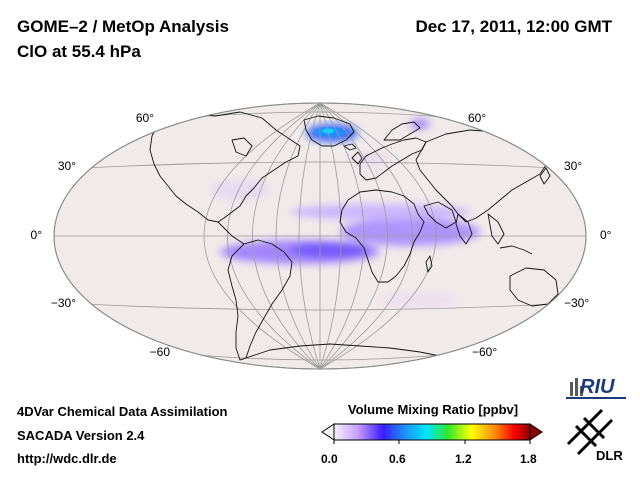 This screenshot has width=640, height=480. I want to click on coast-africa, so click(382, 236).